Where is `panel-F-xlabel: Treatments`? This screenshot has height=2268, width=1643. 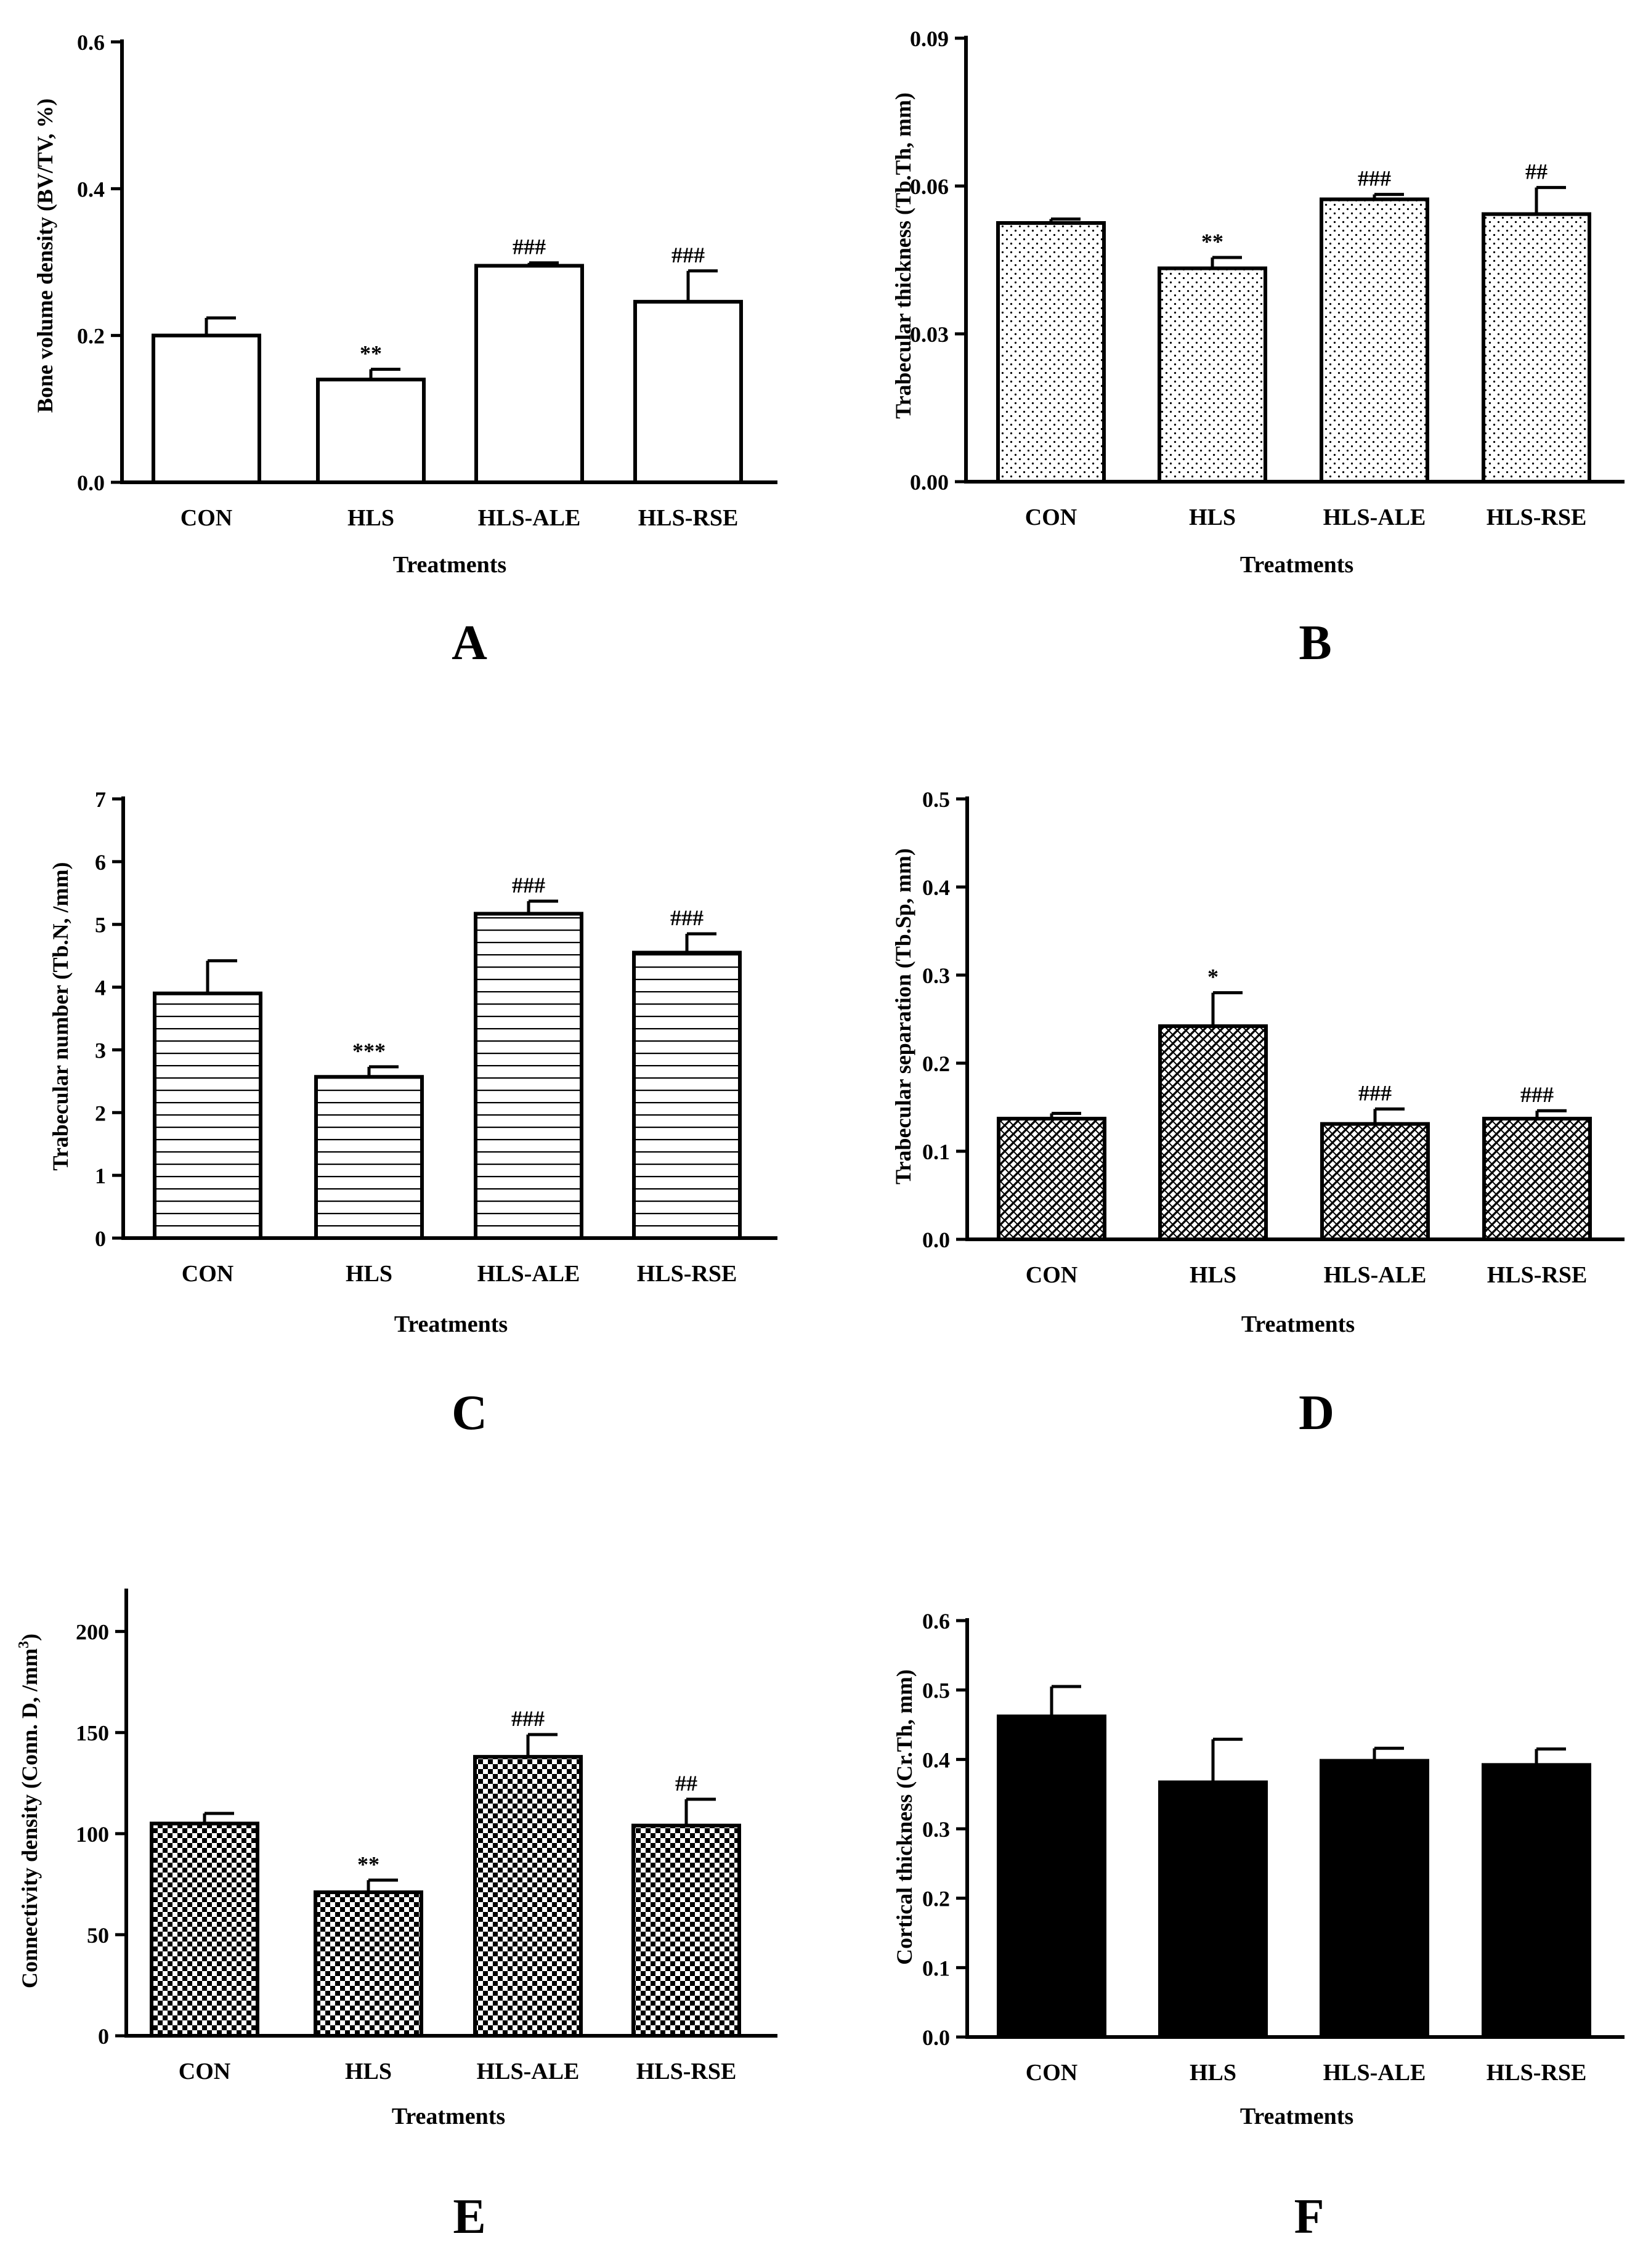
panel-F-xlabel: Treatments is located at coordinates (1296, 2117).